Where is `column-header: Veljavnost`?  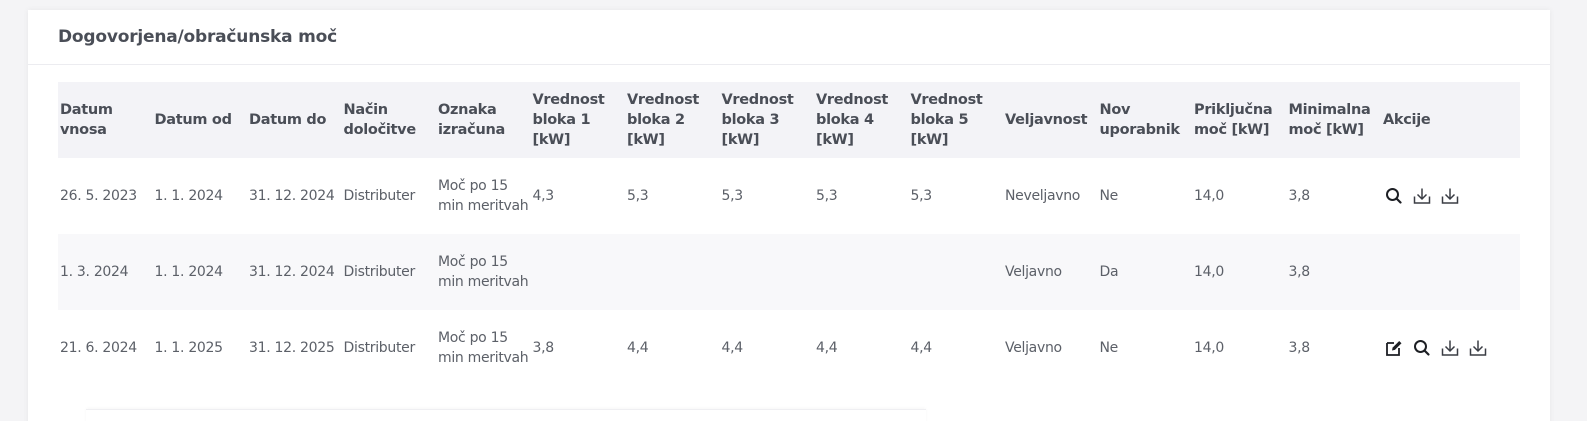 column-header: Veljavnost is located at coordinates (1046, 120).